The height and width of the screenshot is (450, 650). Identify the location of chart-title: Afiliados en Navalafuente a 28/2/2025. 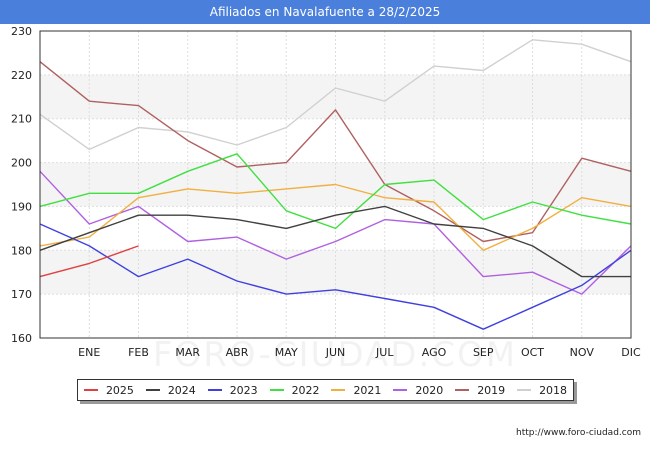
(325, 12).